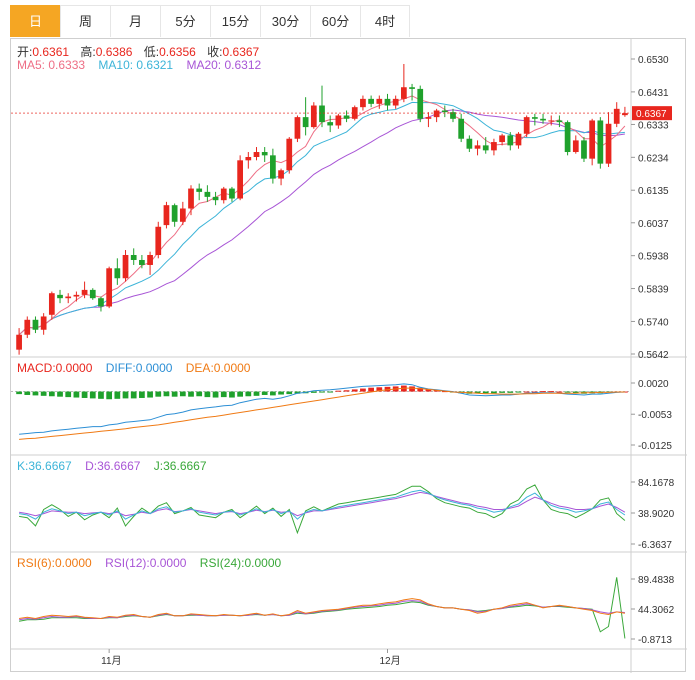 The image size is (695, 680). What do you see at coordinates (25, 52) in the screenshot?
I see `open-label: 开:` at bounding box center [25, 52].